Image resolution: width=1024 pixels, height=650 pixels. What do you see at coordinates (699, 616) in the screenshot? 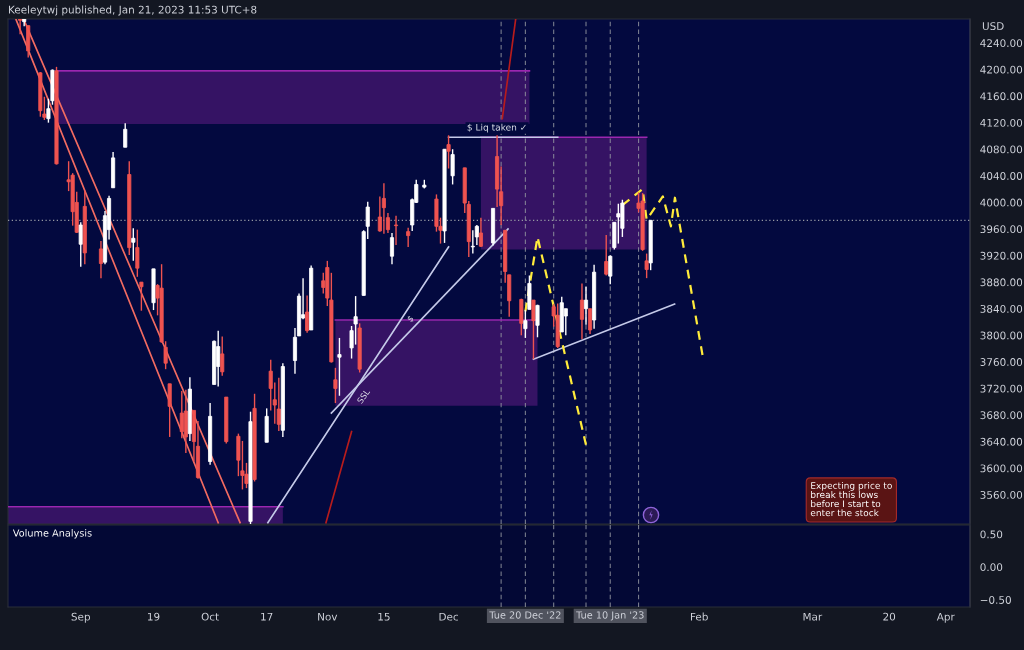
I see `x-tick-label: Feb` at bounding box center [699, 616].